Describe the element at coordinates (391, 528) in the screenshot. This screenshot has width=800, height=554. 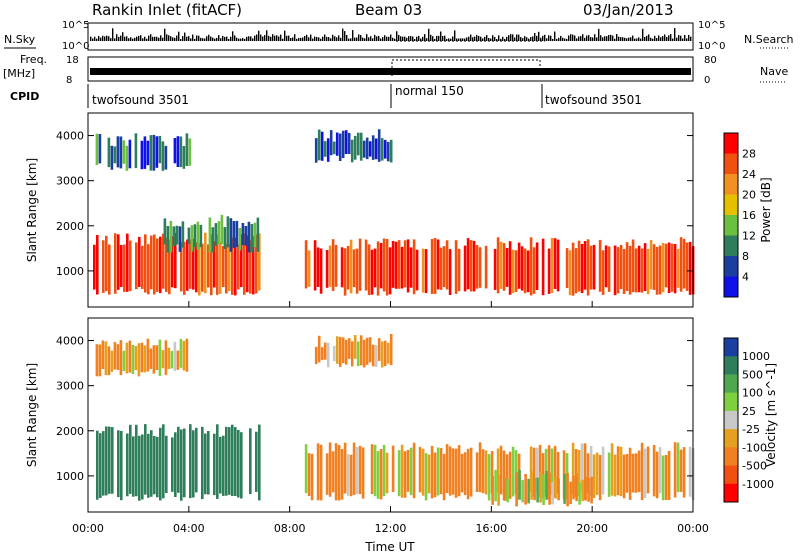
I see `time-tick-label: 12:00` at that location.